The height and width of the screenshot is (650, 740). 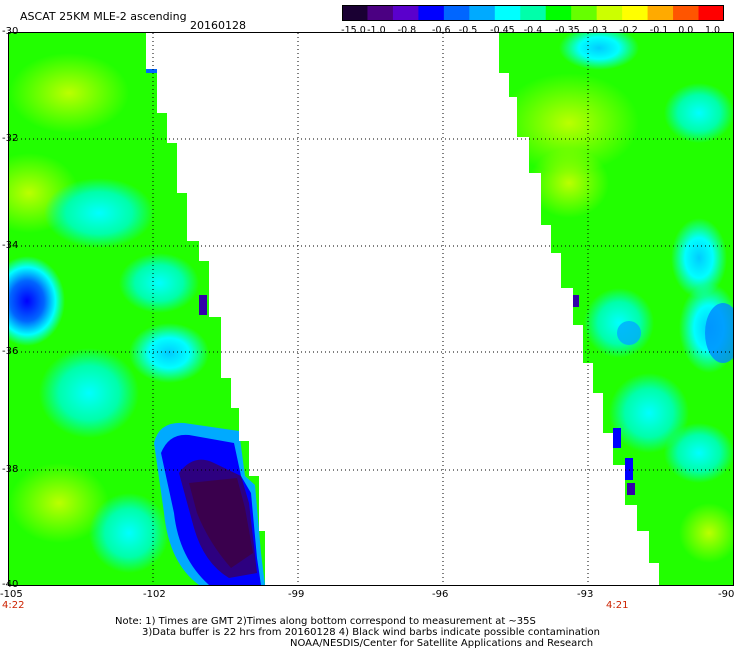 I want to click on lon-tick-label: -102, so click(x=154, y=594).